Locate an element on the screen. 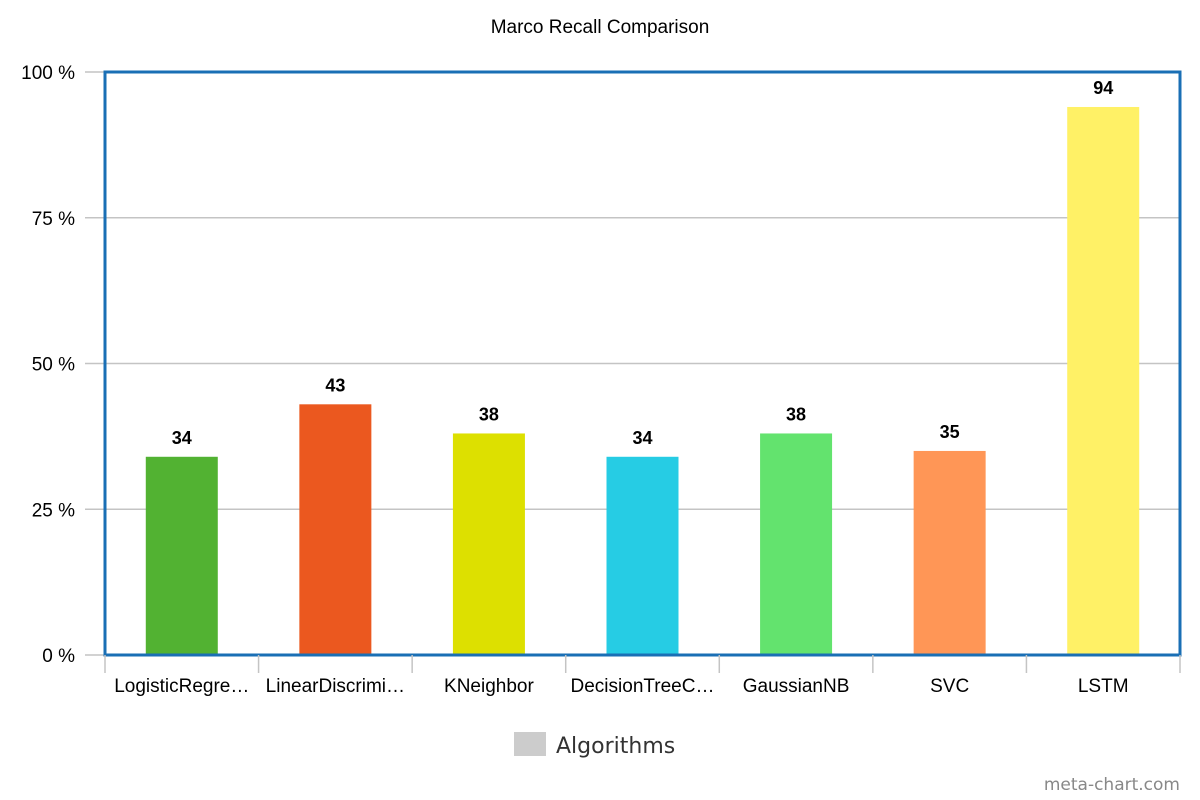  y-tick-label: 50 % is located at coordinates (53, 365).